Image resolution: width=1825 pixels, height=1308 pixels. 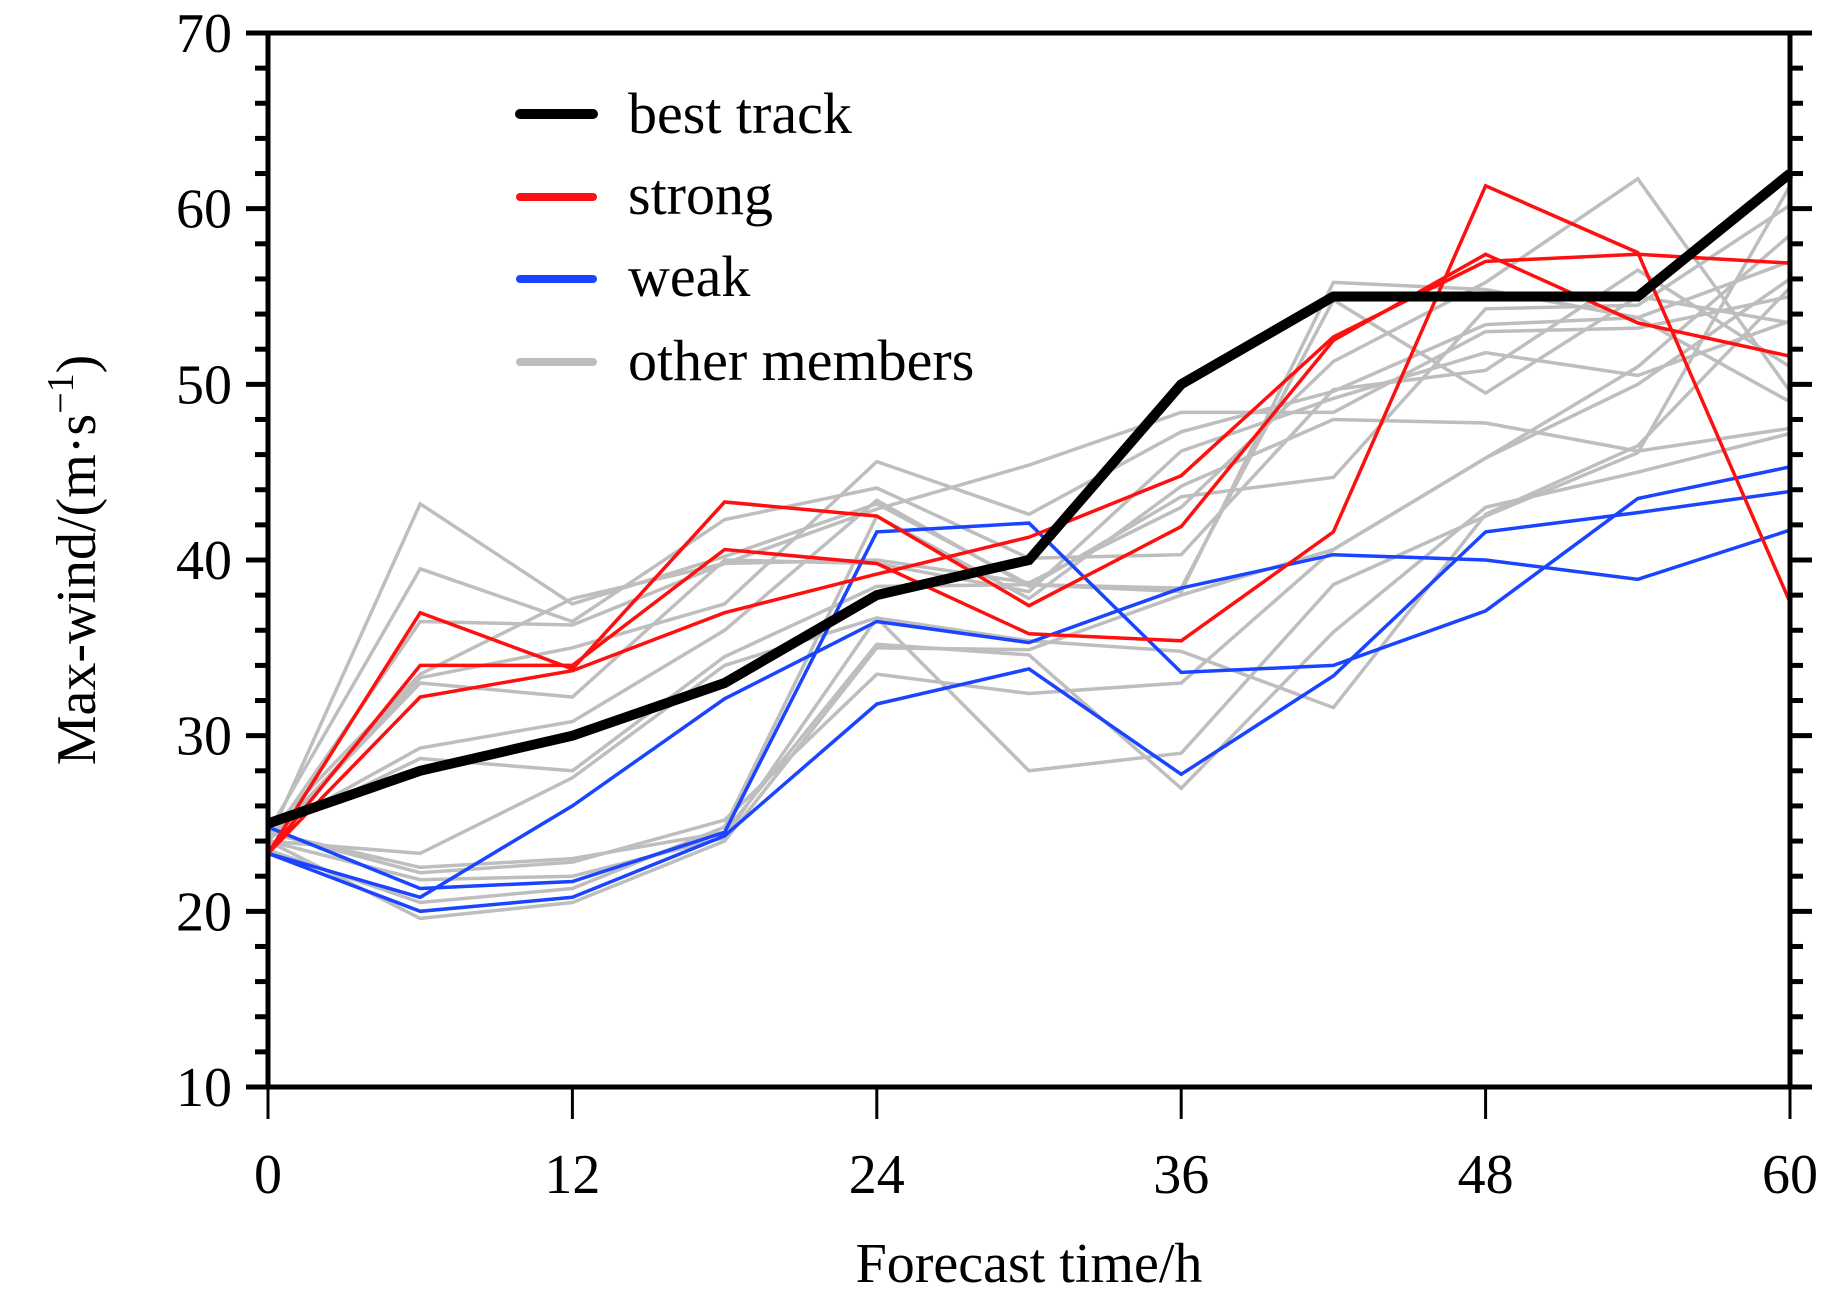 I want to click on y-tick-label: 30, so click(x=204, y=737).